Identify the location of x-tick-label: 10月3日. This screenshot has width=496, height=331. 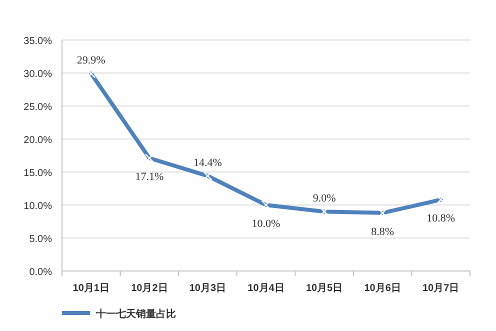
(207, 288).